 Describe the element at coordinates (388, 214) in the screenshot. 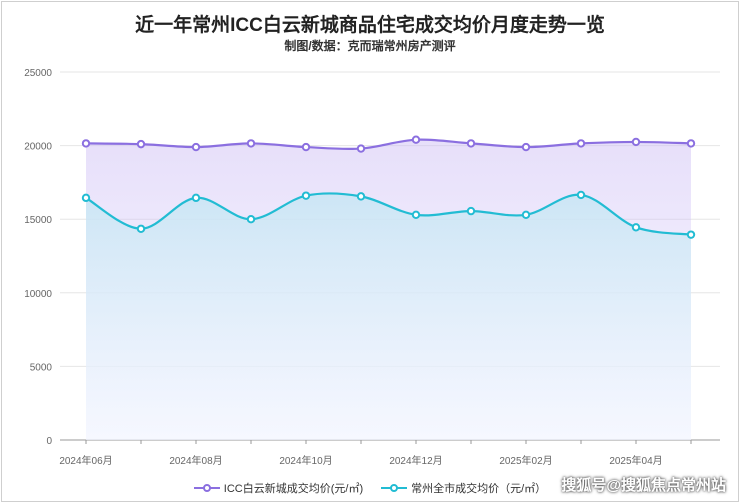

I see `series-line-city` at that location.